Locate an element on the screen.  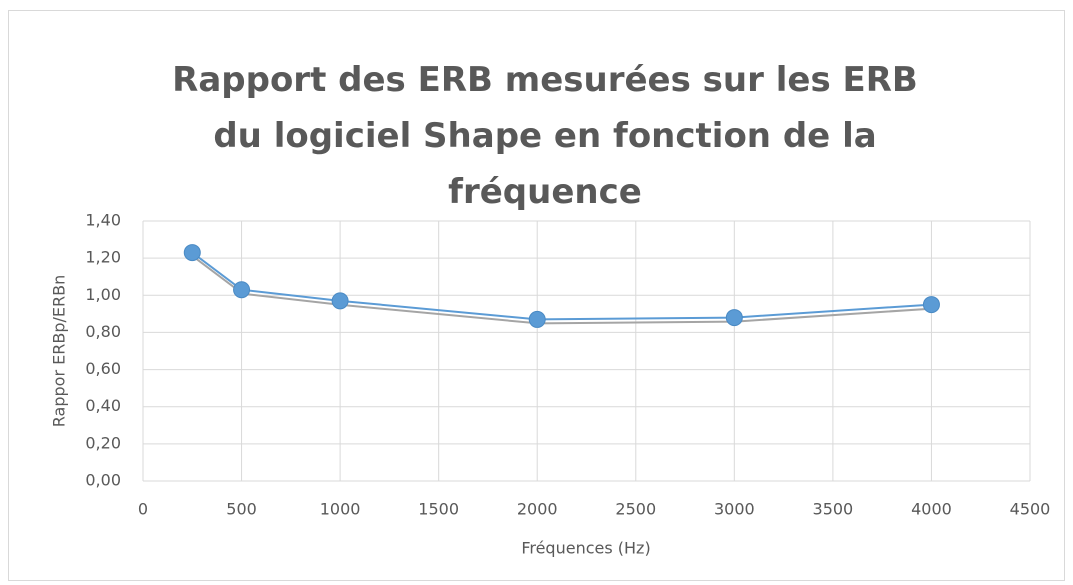
x-tick-label: 3000 is located at coordinates (734, 509).